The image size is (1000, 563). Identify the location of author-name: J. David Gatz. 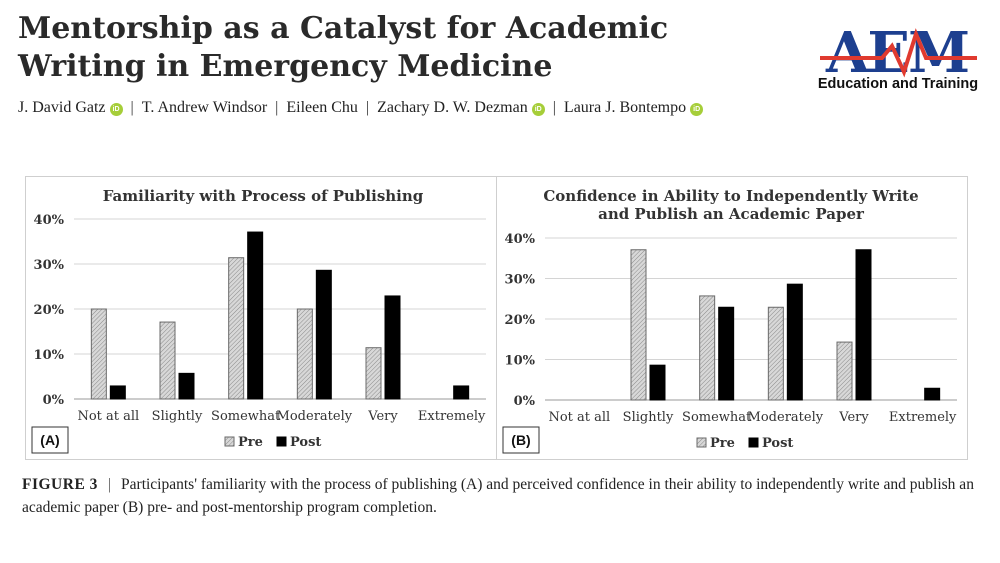
(62, 107).